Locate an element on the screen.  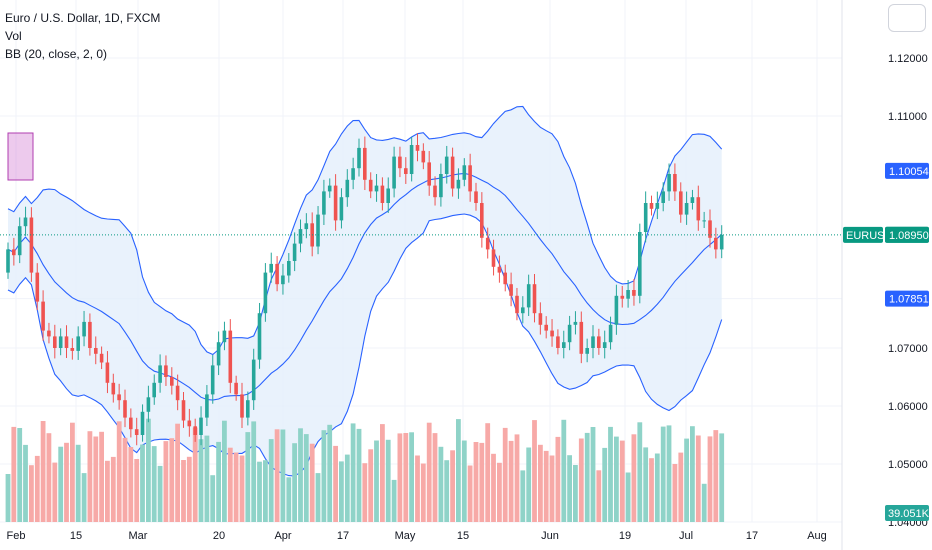
price-tick-label: 1.06000 is located at coordinates (908, 407).